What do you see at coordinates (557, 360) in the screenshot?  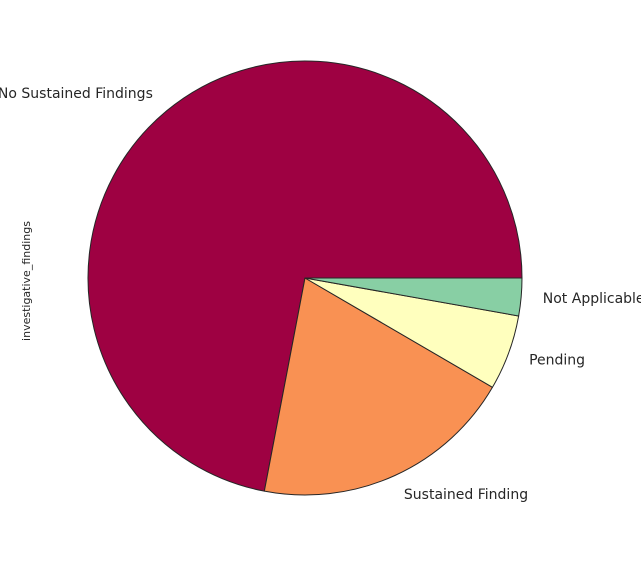 I see `pie-label-pending: Pending` at bounding box center [557, 360].